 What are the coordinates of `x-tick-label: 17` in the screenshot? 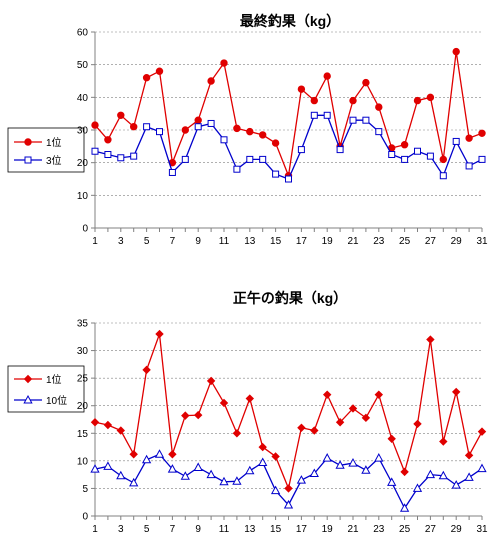 It's located at (302, 529).